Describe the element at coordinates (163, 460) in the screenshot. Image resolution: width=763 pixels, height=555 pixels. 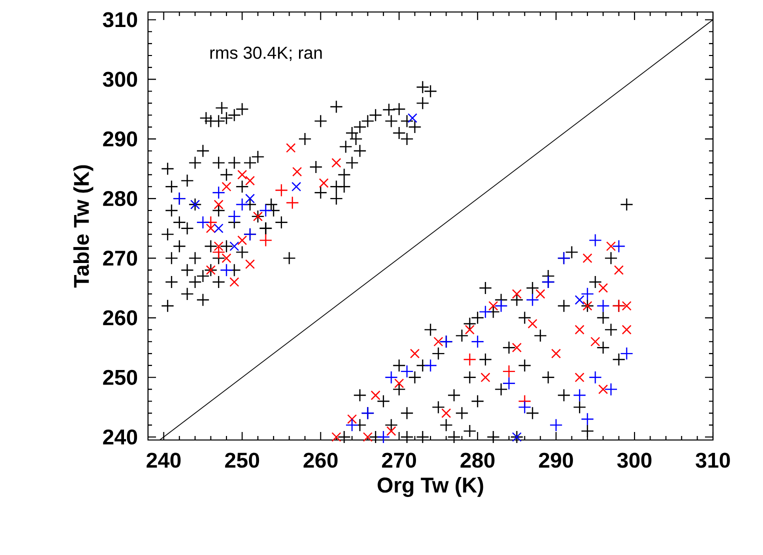
I see `x-tick-label: 240` at that location.